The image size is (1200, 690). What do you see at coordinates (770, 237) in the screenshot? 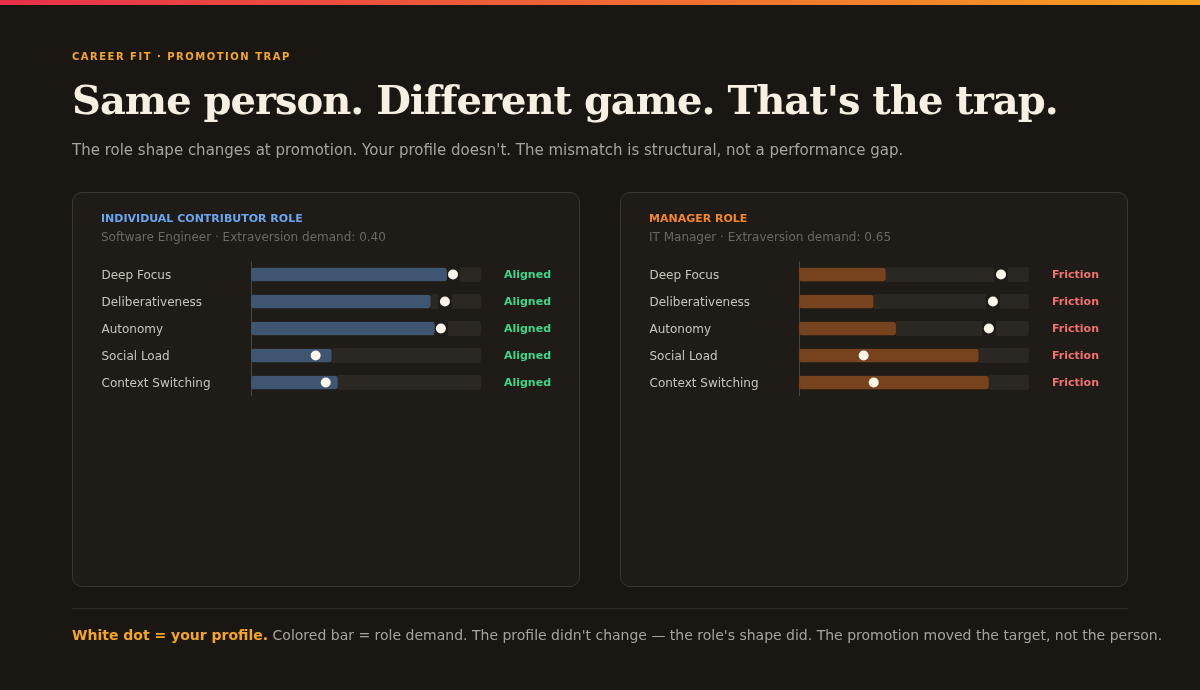
I see `chart-subtitle: IT Manager · Extraversion demand: 0.65` at bounding box center [770, 237].